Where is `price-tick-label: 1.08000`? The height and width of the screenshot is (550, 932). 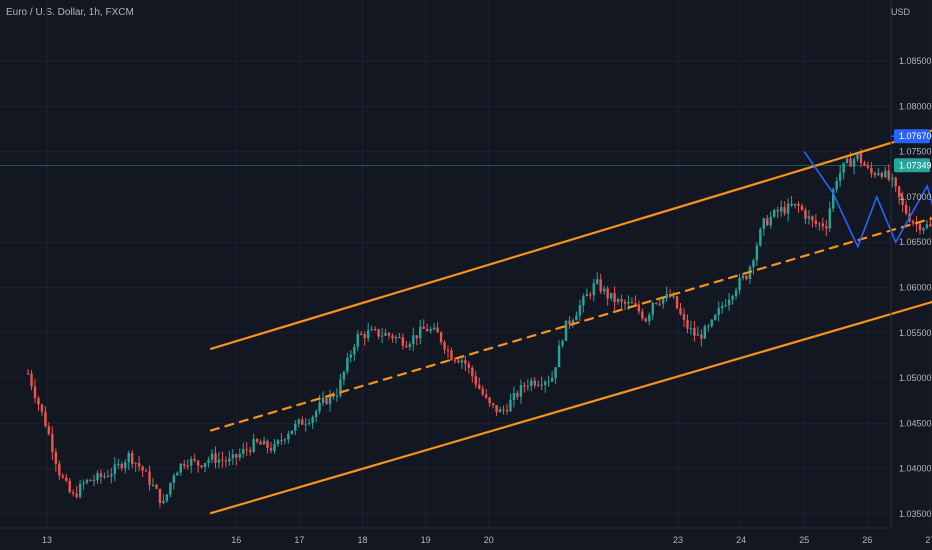 price-tick-label: 1.08000 is located at coordinates (915, 106).